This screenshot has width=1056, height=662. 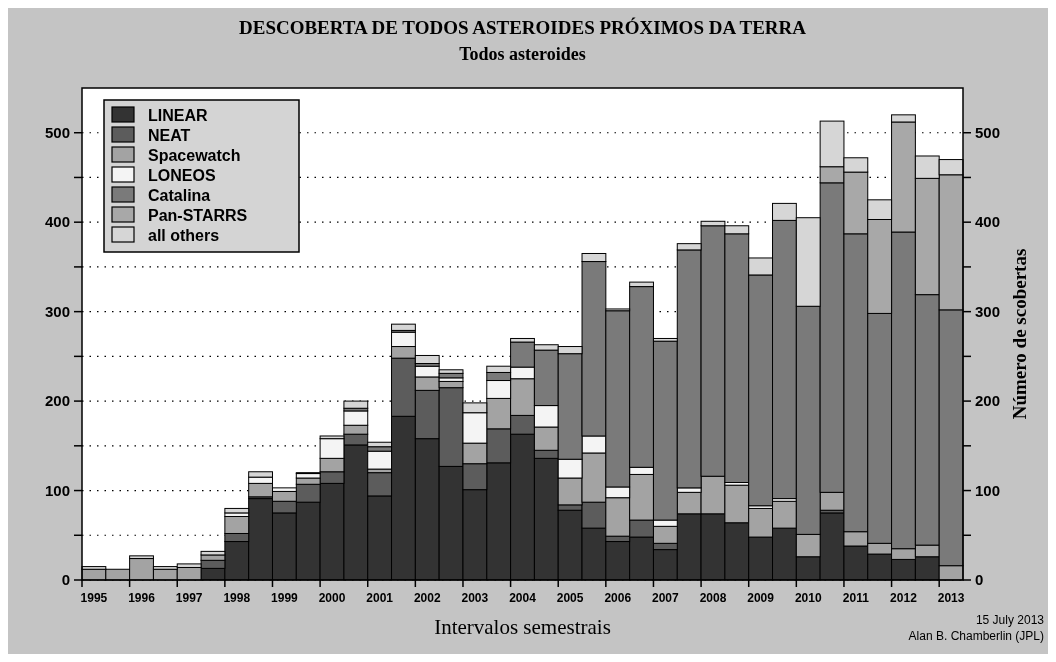 I want to click on x-tick-label: 1996, so click(x=142, y=598).